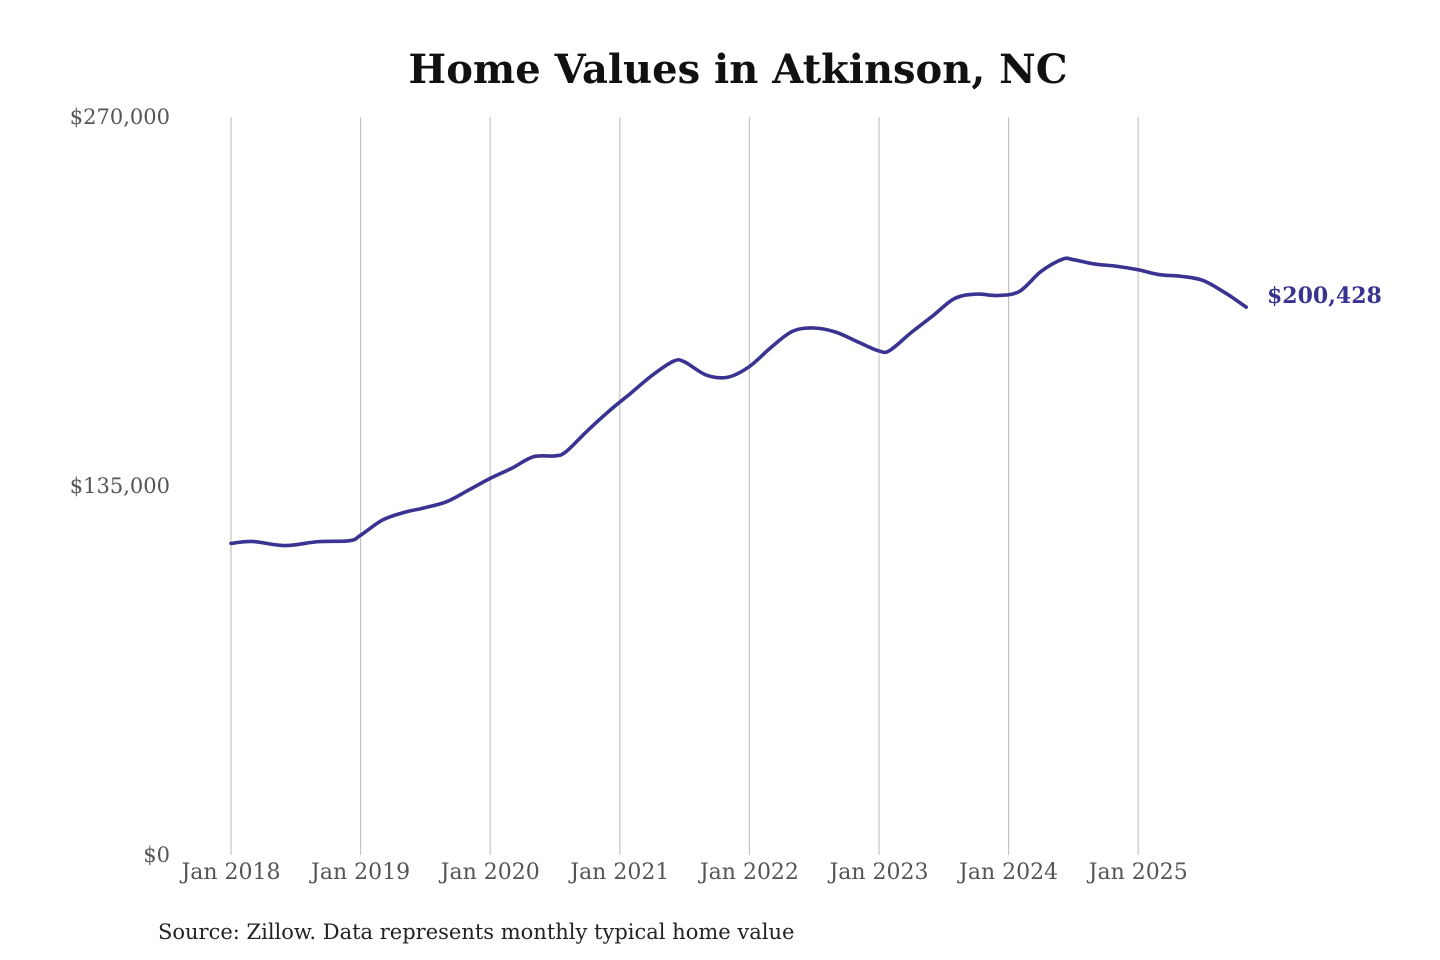  I want to click on x-tick-label: Jan 2018, so click(229, 872).